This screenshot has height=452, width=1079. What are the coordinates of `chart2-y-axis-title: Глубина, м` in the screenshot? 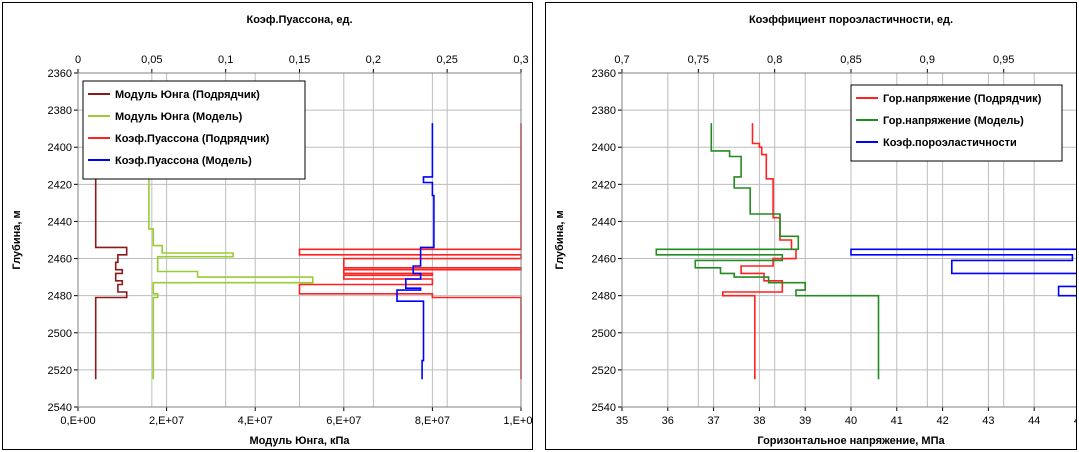 It's located at (560, 239).